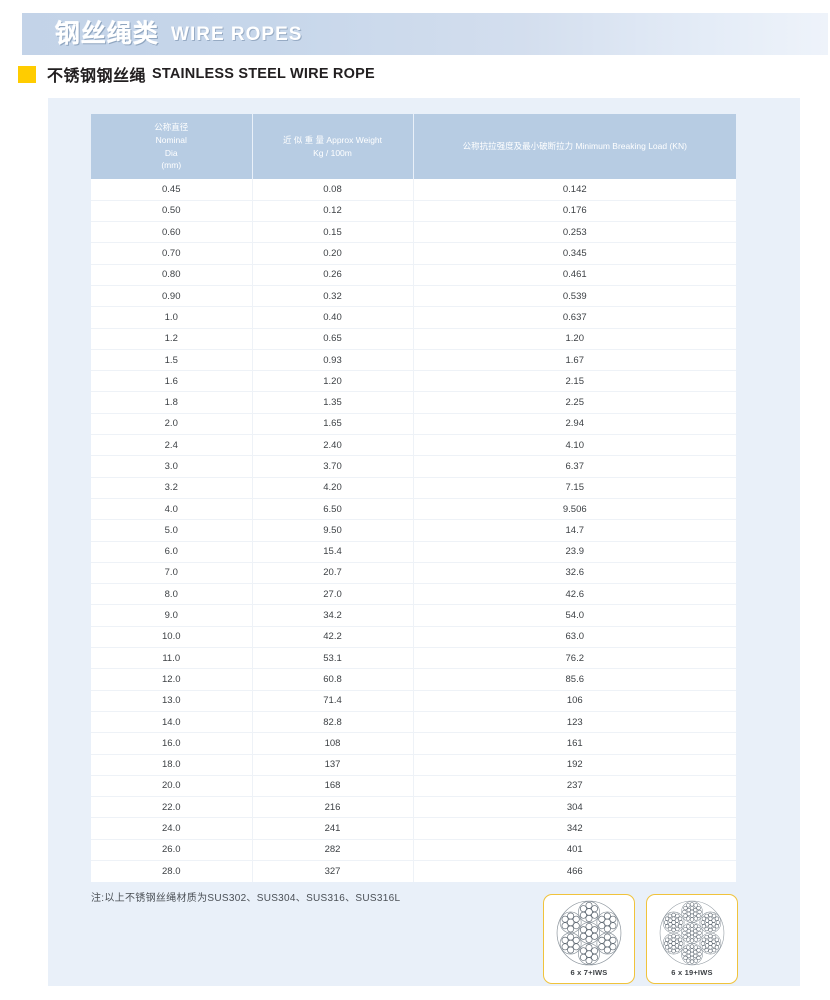 Image resolution: width=830 pixels, height=1000 pixels. I want to click on cell-dia: 18.0, so click(172, 765).